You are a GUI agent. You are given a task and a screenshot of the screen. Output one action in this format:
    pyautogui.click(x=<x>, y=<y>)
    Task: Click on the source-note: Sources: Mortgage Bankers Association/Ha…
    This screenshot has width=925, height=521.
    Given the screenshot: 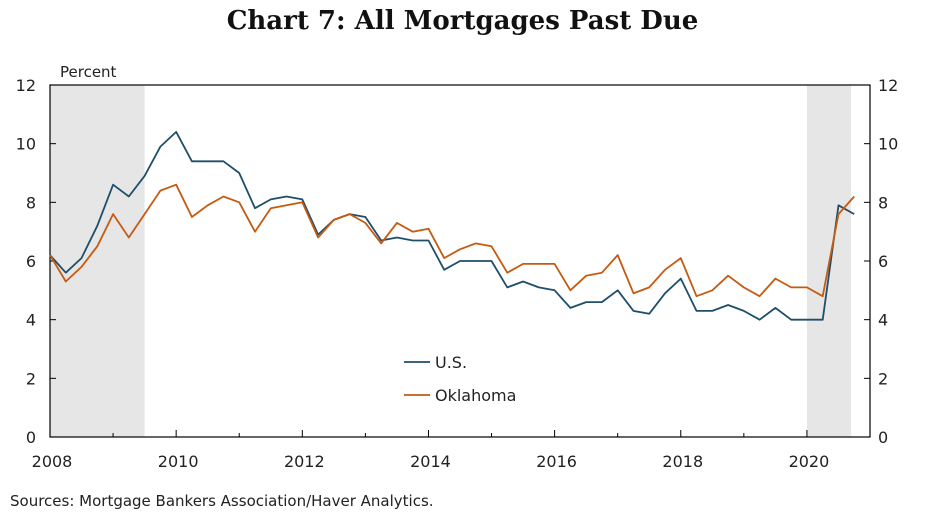 What is the action you would take?
    pyautogui.click(x=222, y=501)
    